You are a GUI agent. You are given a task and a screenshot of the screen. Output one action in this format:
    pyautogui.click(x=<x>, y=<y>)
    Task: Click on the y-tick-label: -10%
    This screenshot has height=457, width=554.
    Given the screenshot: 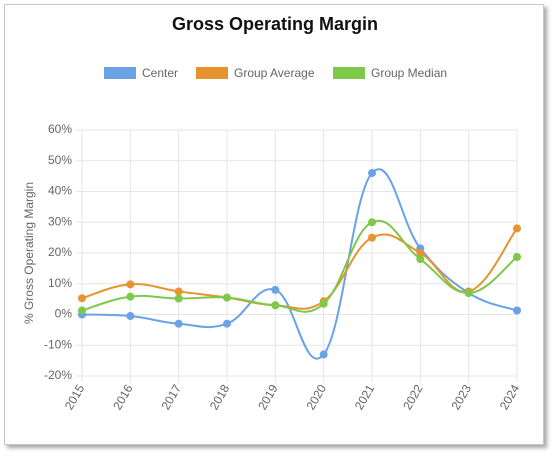 What is the action you would take?
    pyautogui.click(x=58, y=344)
    